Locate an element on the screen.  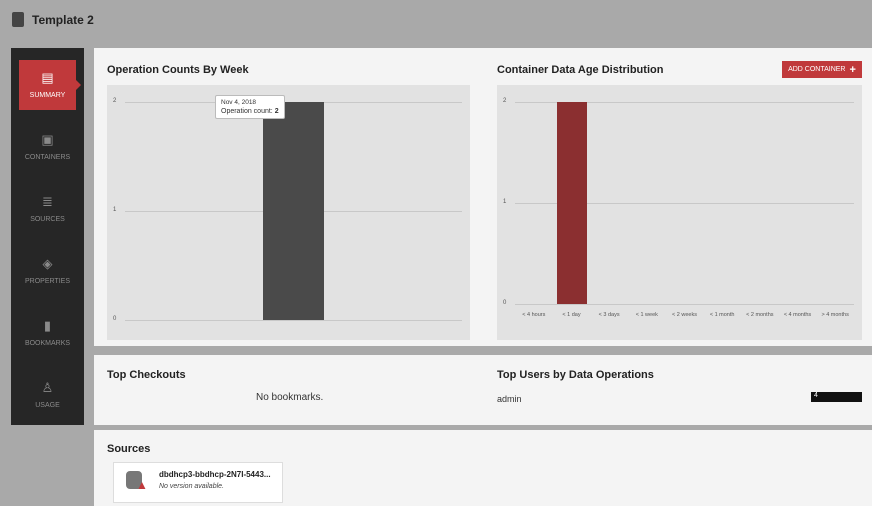
sidebar-item-usage: ♙ USAGE is located at coordinates (47, 395).